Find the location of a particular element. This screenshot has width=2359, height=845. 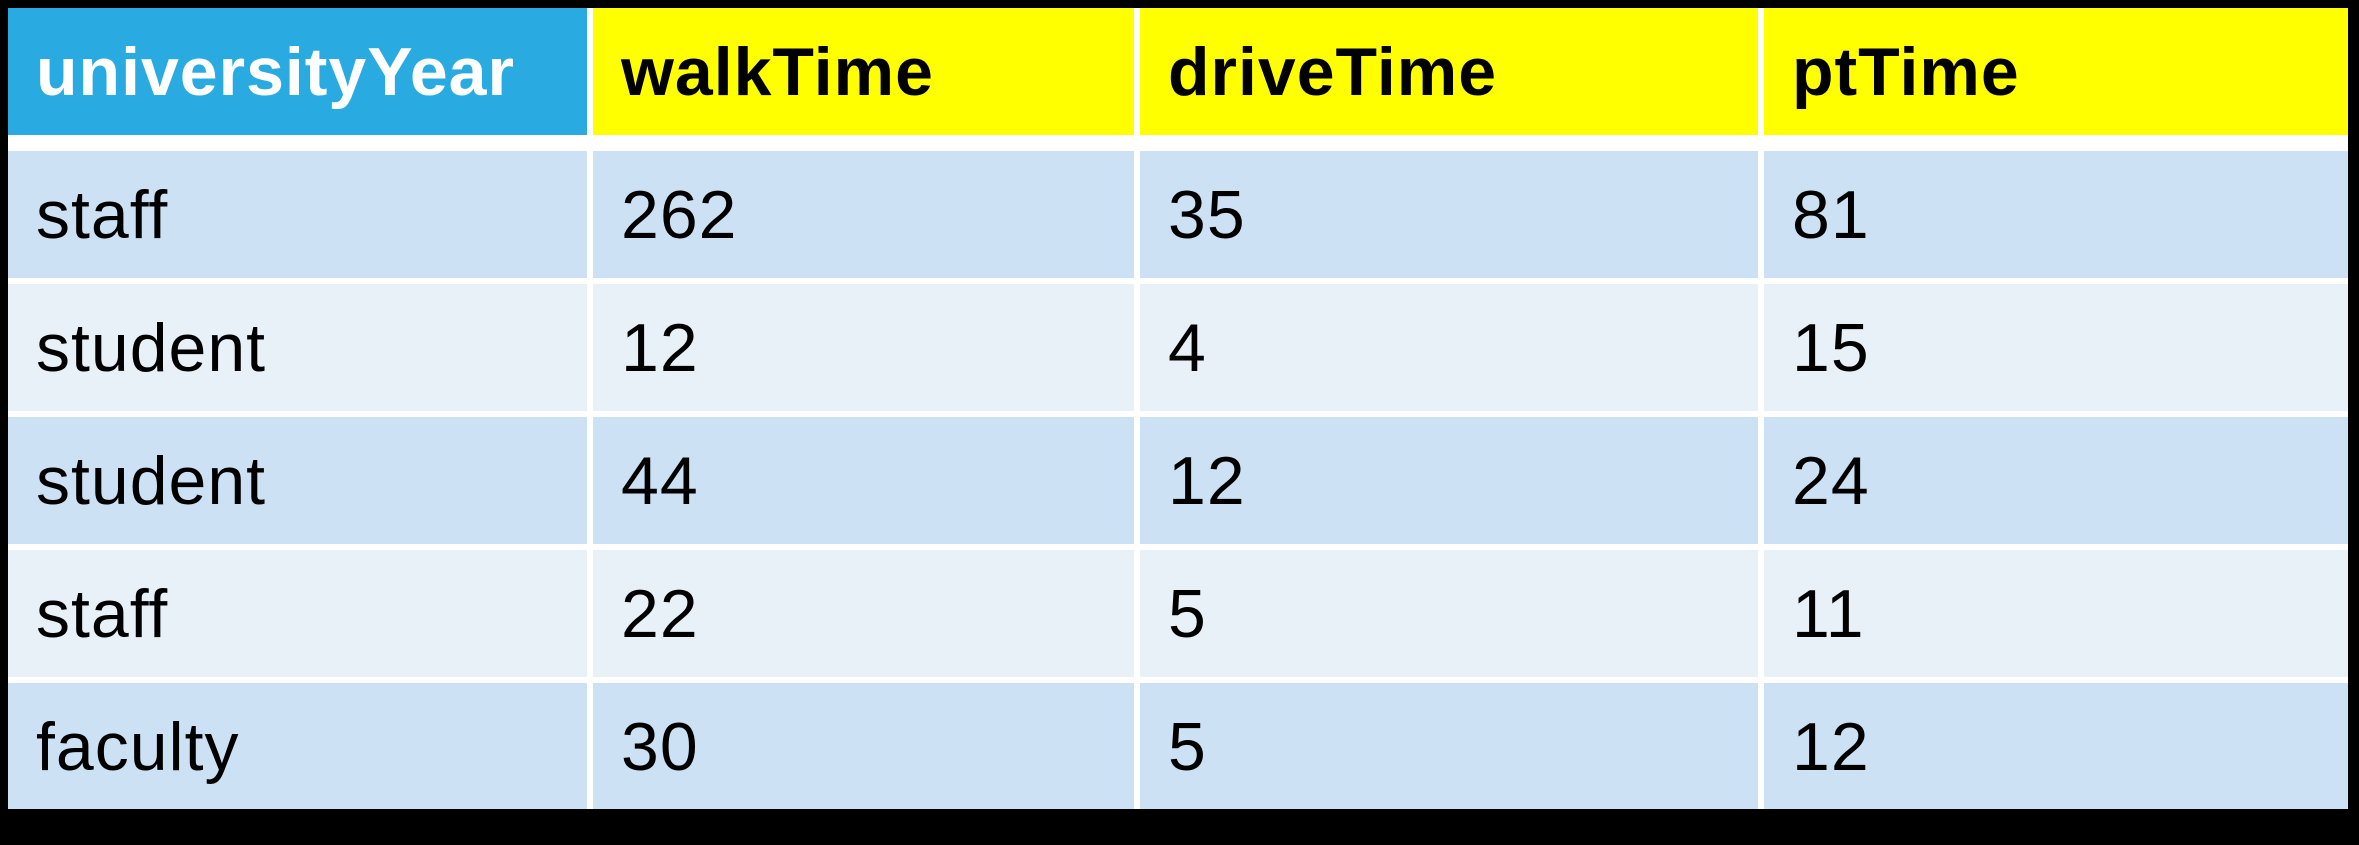

table-row: student 44 12 24 is located at coordinates (1178, 480).